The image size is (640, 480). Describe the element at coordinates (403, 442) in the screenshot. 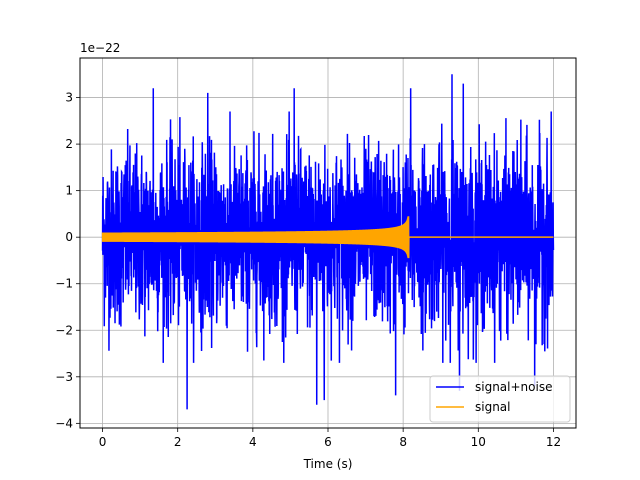

I see `x-tick-label: 8` at that location.